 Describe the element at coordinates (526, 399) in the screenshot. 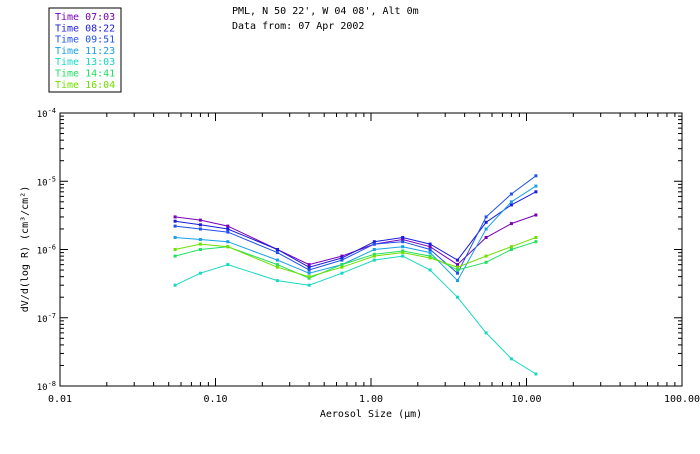

I see `x-tick-label: 10.00` at that location.